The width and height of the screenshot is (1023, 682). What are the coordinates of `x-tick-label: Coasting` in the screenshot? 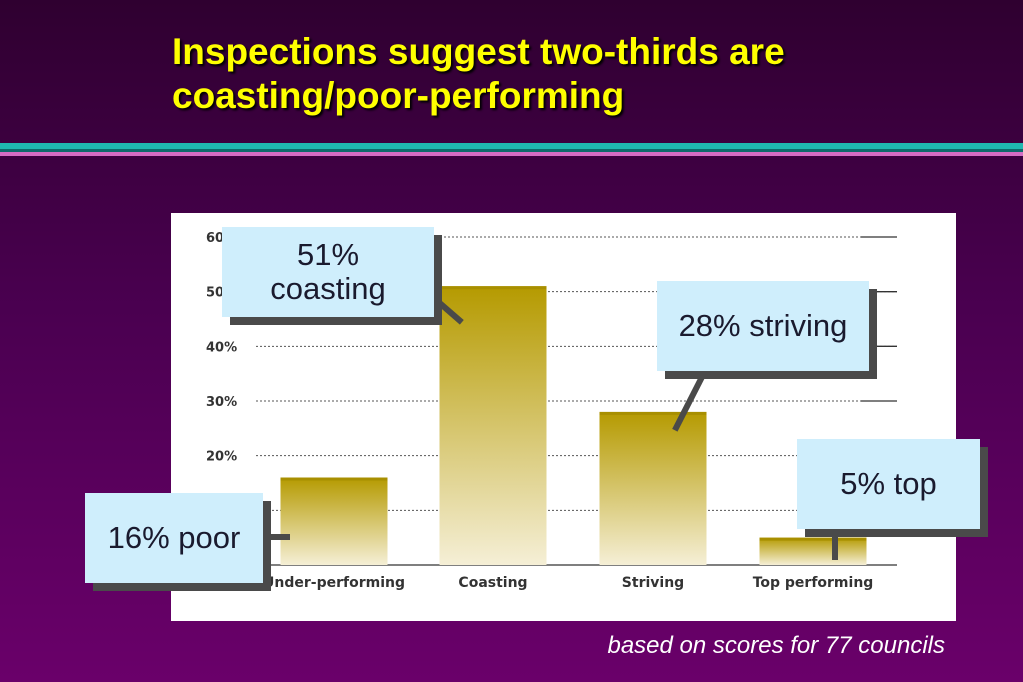 It's located at (492, 583).